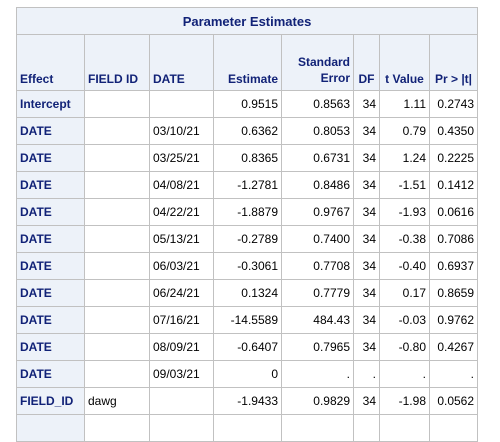  Describe the element at coordinates (404, 239) in the screenshot. I see `cell-t-value: -0.38` at that location.